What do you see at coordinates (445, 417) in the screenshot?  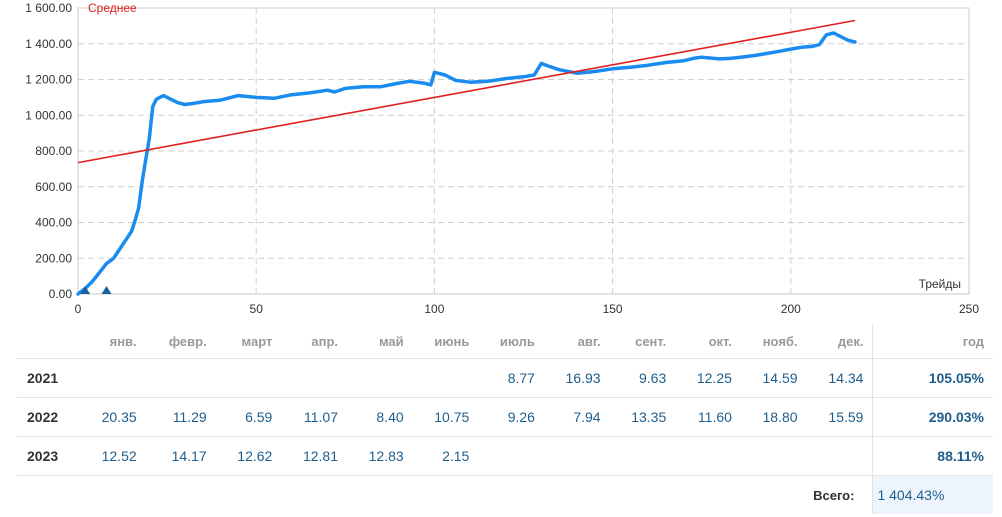 I see `month-return-cell: 10.75` at bounding box center [445, 417].